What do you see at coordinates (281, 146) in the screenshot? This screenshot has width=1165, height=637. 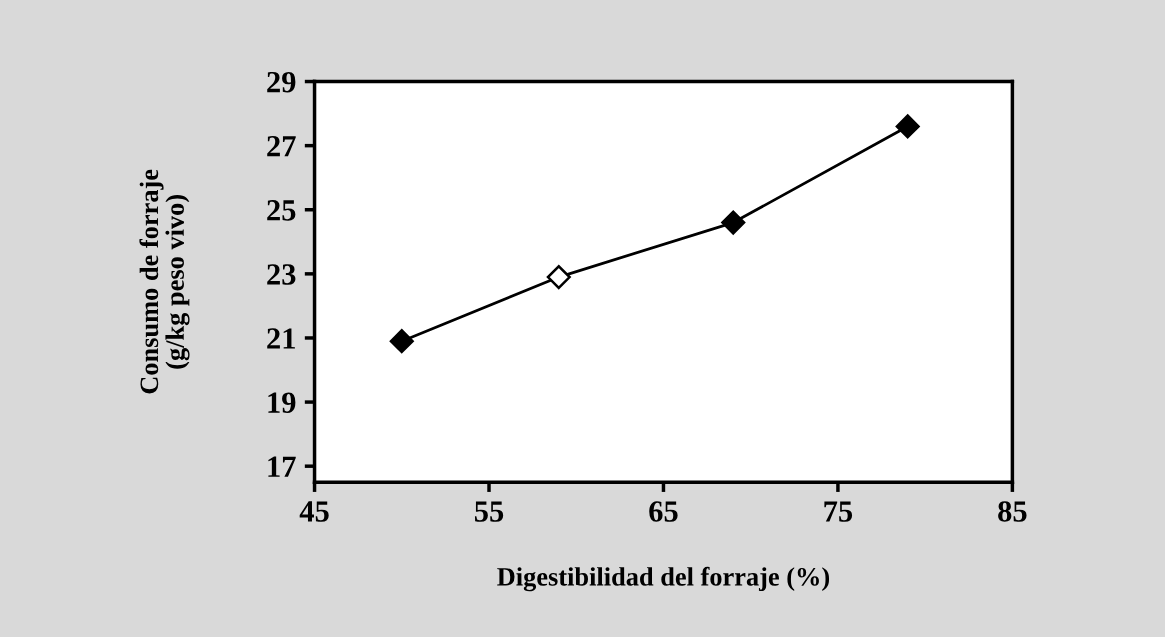 I see `y-tick-label: 27` at bounding box center [281, 146].